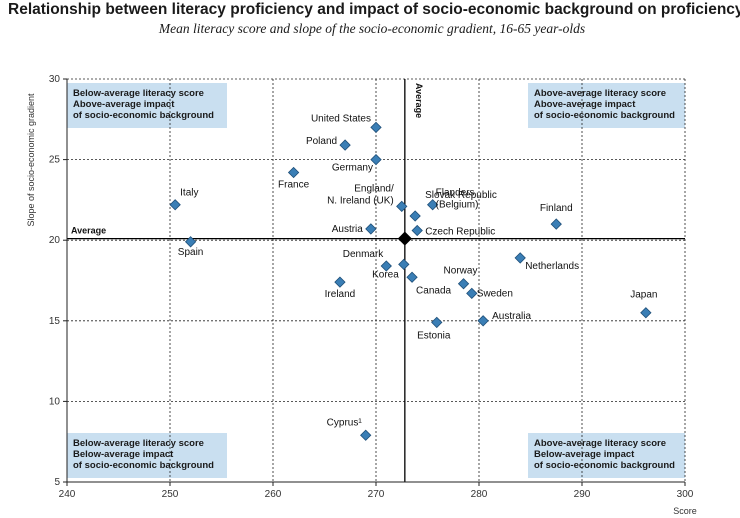  I want to click on point-label: Japan, so click(643, 295).